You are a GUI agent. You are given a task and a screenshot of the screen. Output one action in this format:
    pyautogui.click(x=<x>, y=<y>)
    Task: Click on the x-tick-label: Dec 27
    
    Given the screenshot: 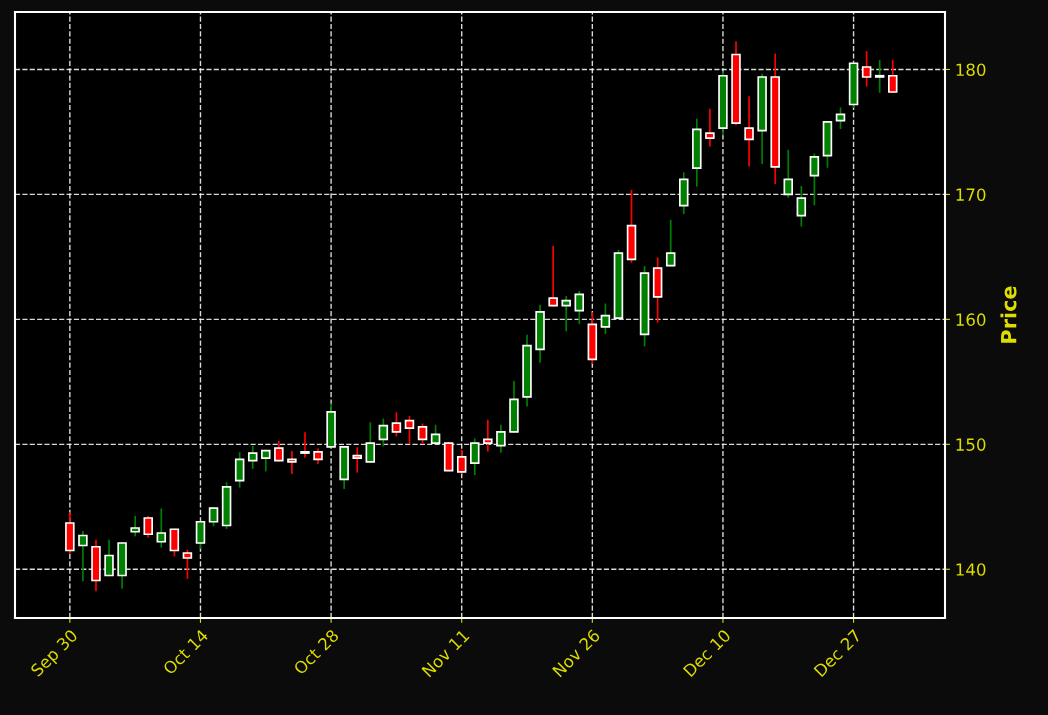 What is the action you would take?
    pyautogui.click(x=837, y=653)
    